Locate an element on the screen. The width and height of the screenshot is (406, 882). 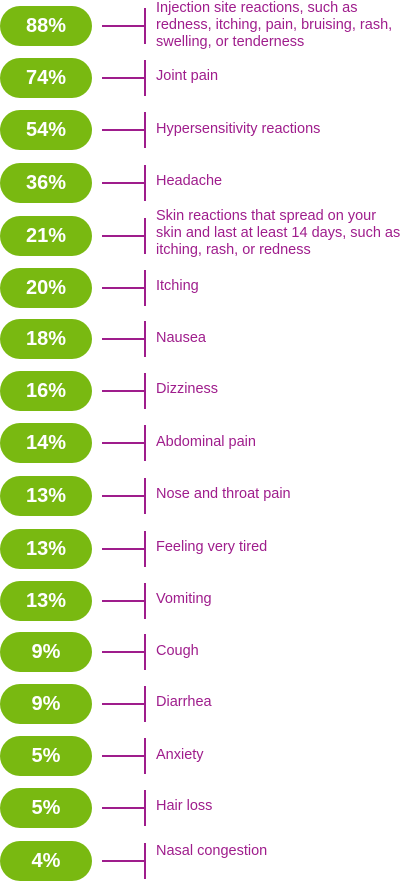
side-effect-label: Abdominal pain is located at coordinates (206, 442).